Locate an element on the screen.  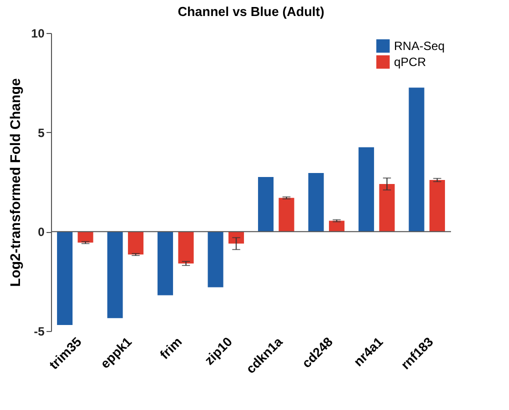
y-tick-label: 0 is located at coordinates (41, 232).